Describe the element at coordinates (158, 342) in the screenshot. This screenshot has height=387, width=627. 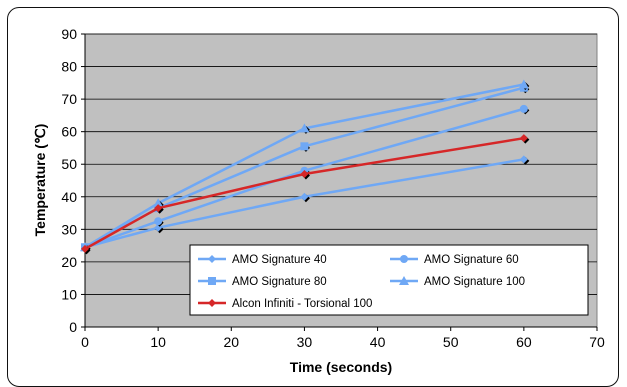
I see `x-tick-label-1: 10` at that location.